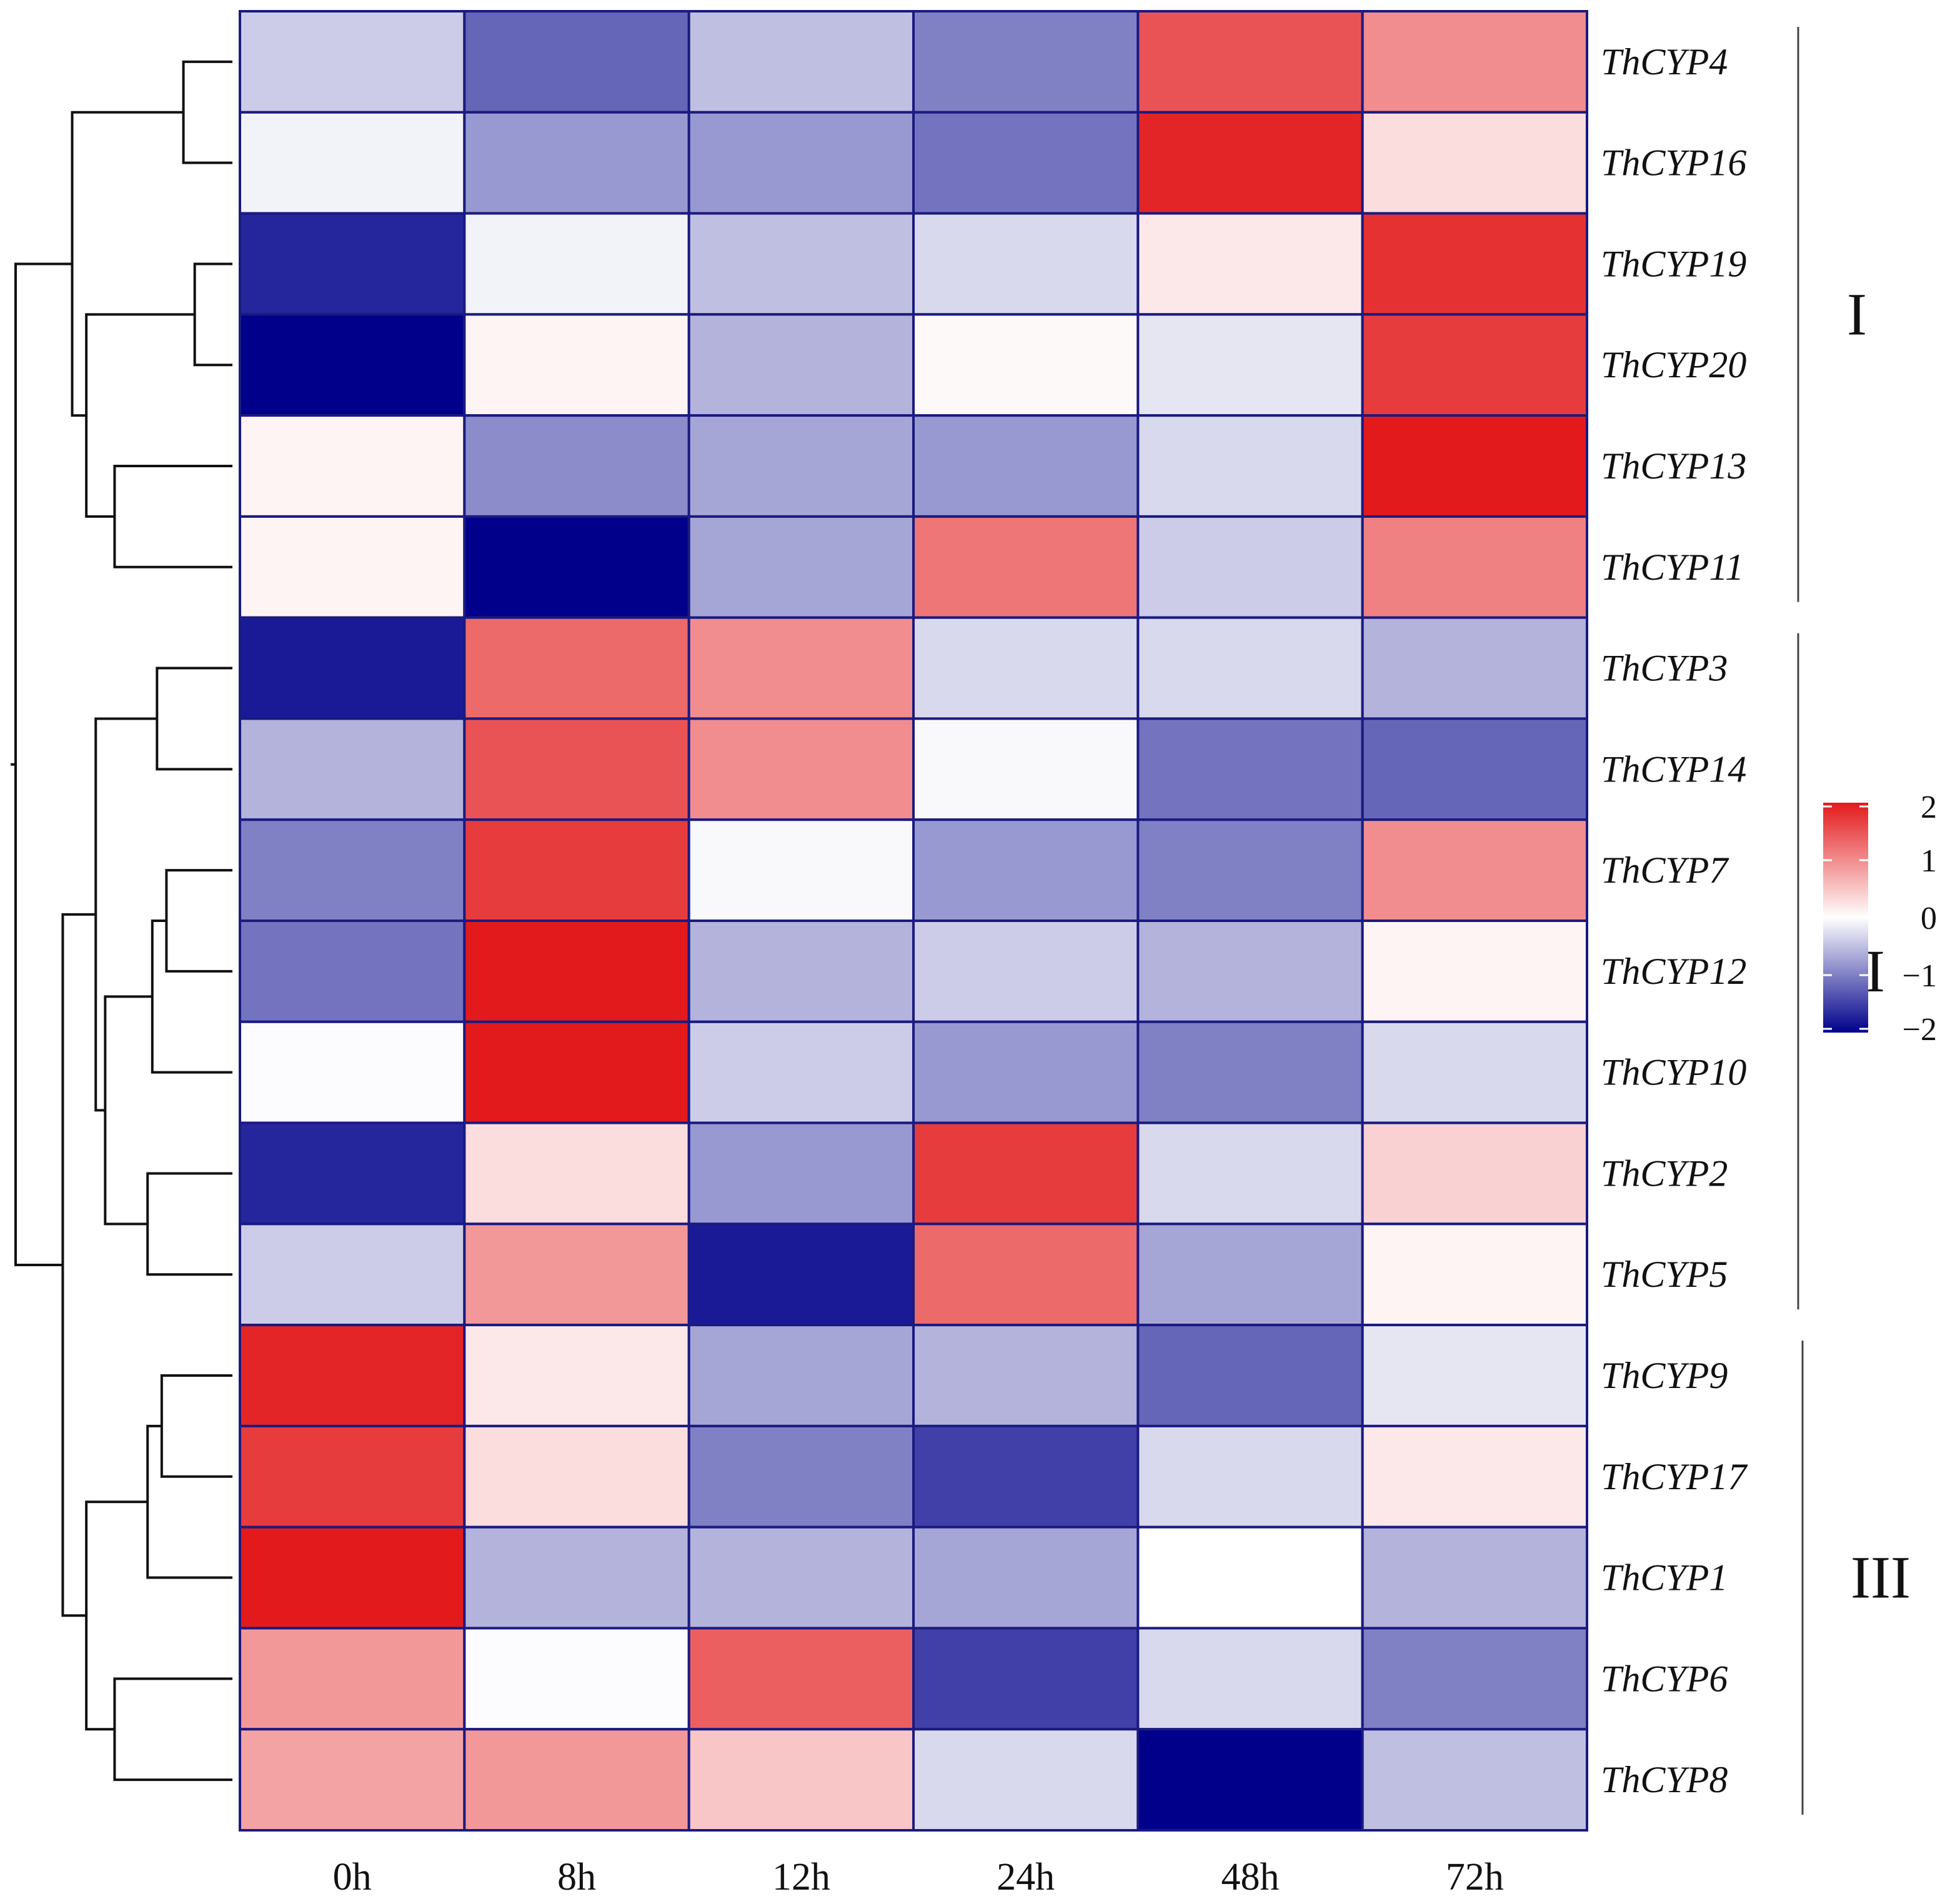 Image resolution: width=1955 pixels, height=1904 pixels. Describe the element at coordinates (1929, 861) in the screenshot. I see `legend-tick-label: 1` at that location.